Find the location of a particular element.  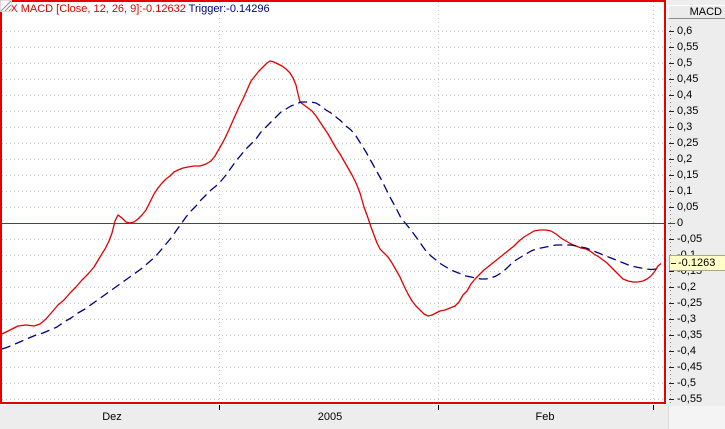

y-tick-label: -0,2 is located at coordinates (686, 287).